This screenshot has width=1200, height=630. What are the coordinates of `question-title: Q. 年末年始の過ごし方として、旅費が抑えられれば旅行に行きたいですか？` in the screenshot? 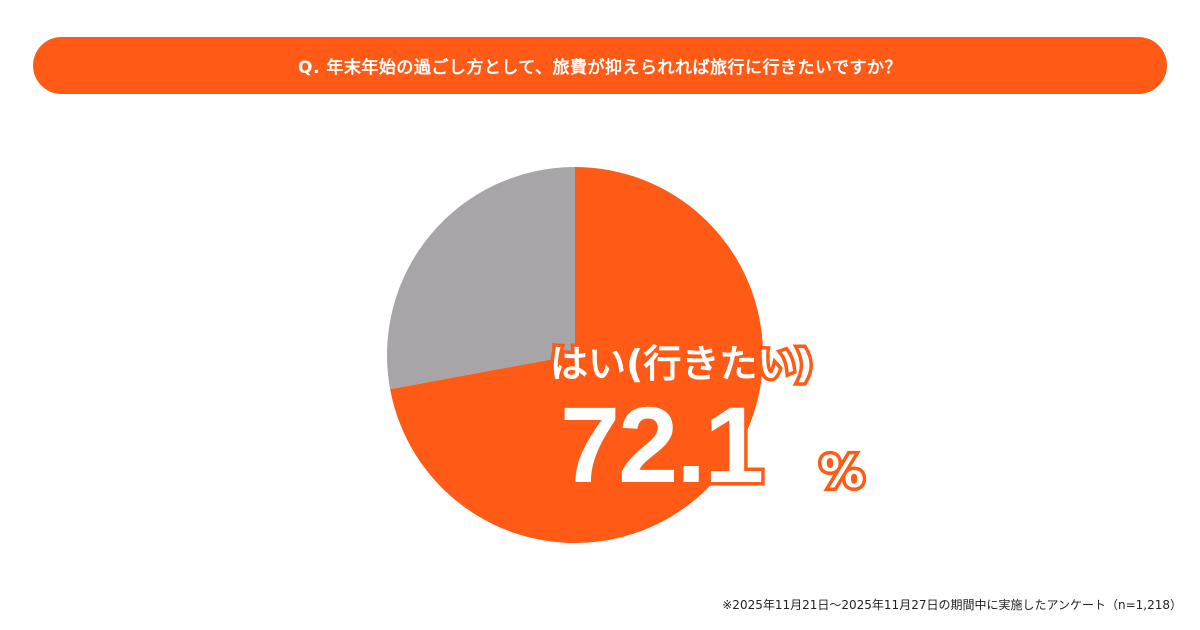 It's located at (600, 68).